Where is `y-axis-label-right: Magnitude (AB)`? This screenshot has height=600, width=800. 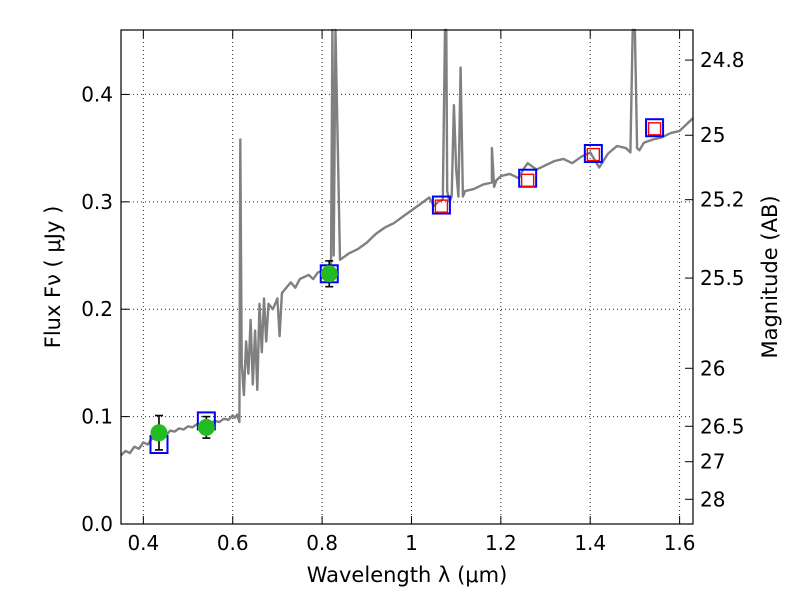
y-axis-label-right: Magnitude (AB) is located at coordinates (770, 276).